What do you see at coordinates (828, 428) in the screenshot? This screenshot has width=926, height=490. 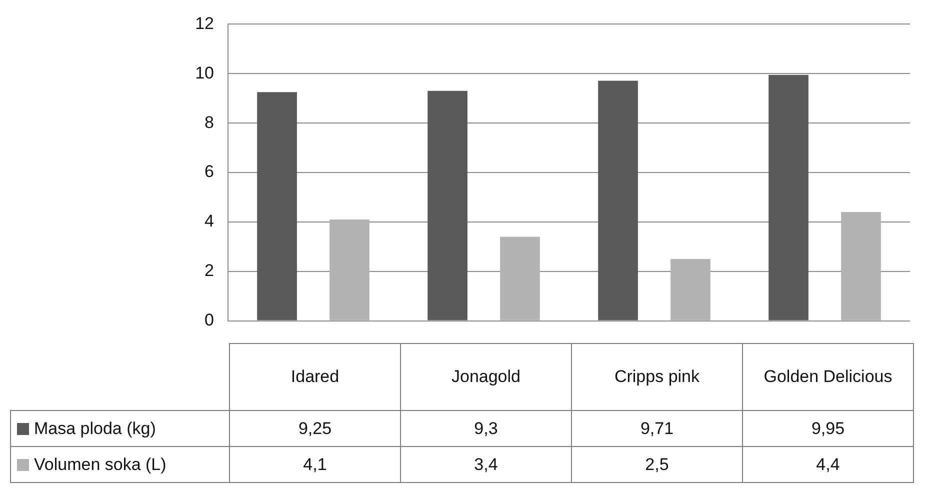 I see `data-label: 9,95` at bounding box center [828, 428].